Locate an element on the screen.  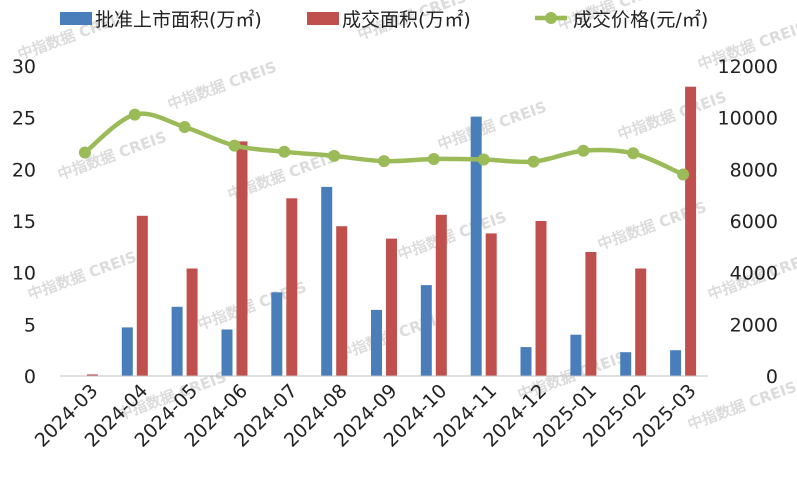
left-axis-ticks: 0 5 10 15 20 25 30 is located at coordinates (24, 222).